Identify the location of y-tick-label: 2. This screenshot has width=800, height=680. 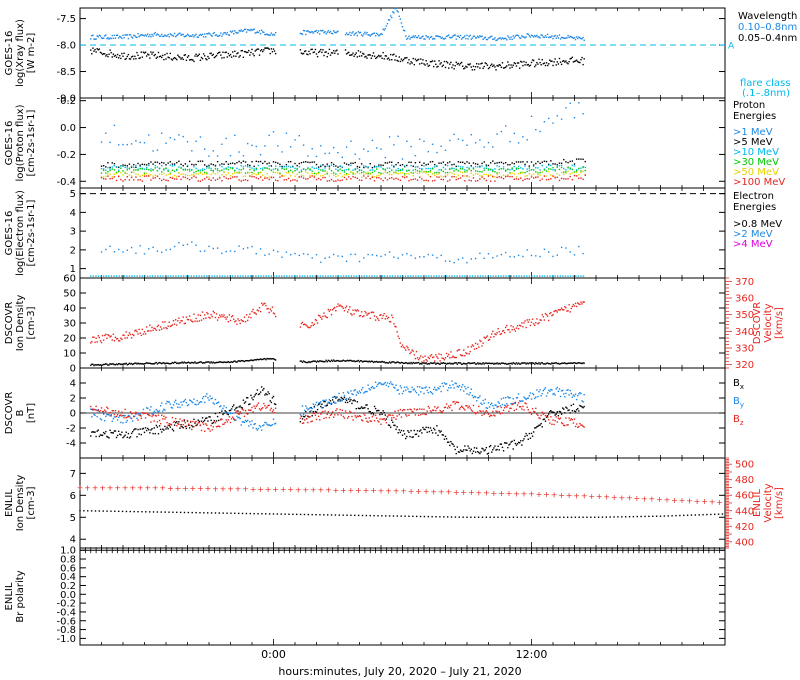
(73, 250).